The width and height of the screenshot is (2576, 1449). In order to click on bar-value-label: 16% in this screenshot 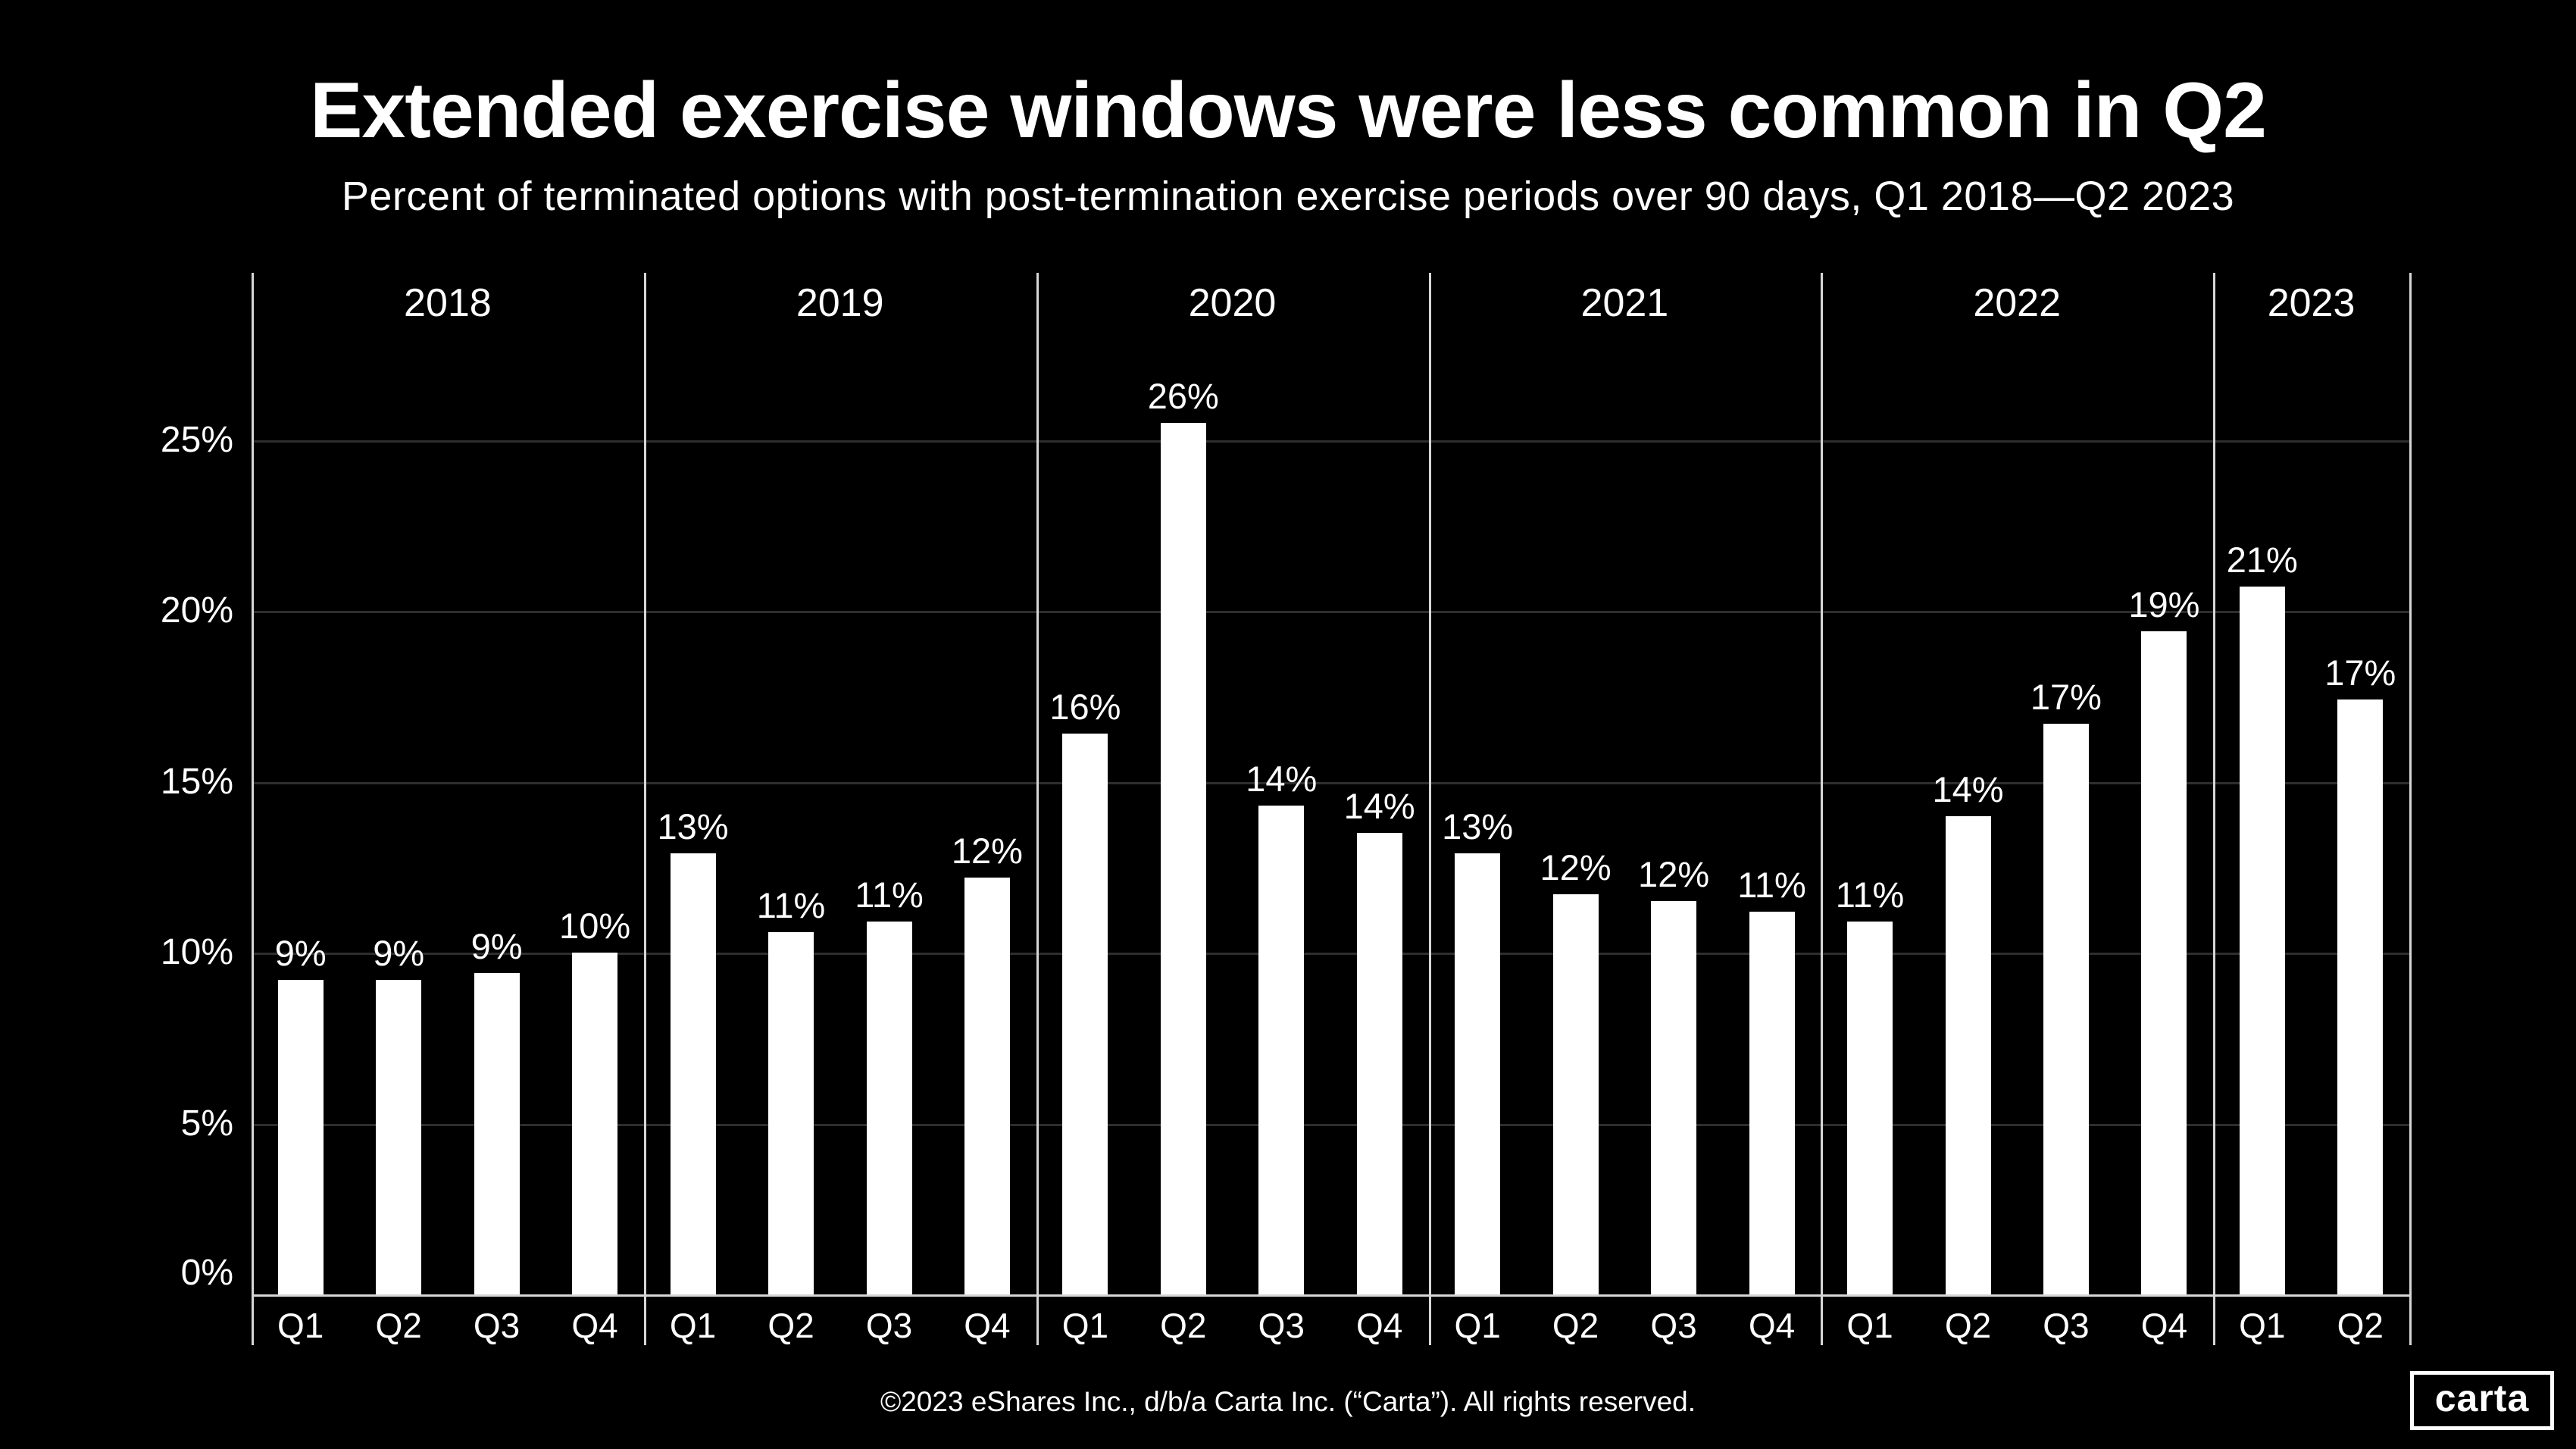, I will do `click(1085, 707)`.